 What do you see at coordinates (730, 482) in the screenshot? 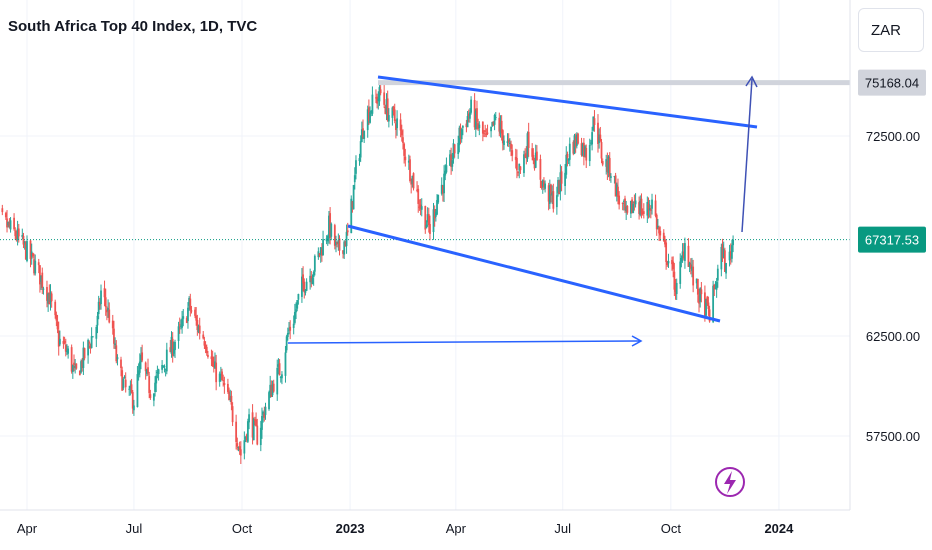
I see `lightning-icon` at bounding box center [730, 482].